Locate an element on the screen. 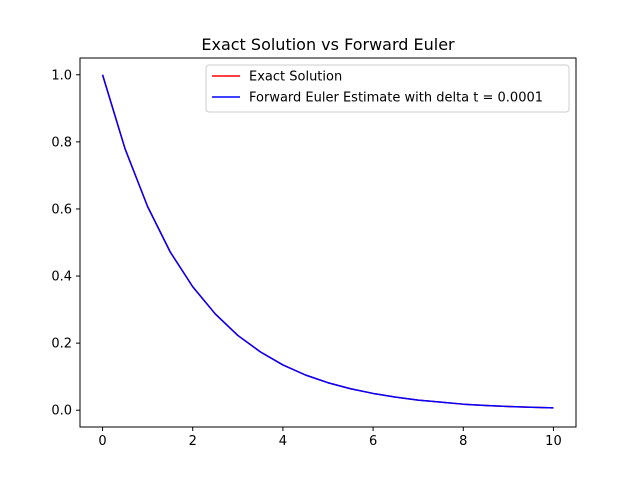 The height and width of the screenshot is (480, 640). x-tick-label: 10 is located at coordinates (553, 441).